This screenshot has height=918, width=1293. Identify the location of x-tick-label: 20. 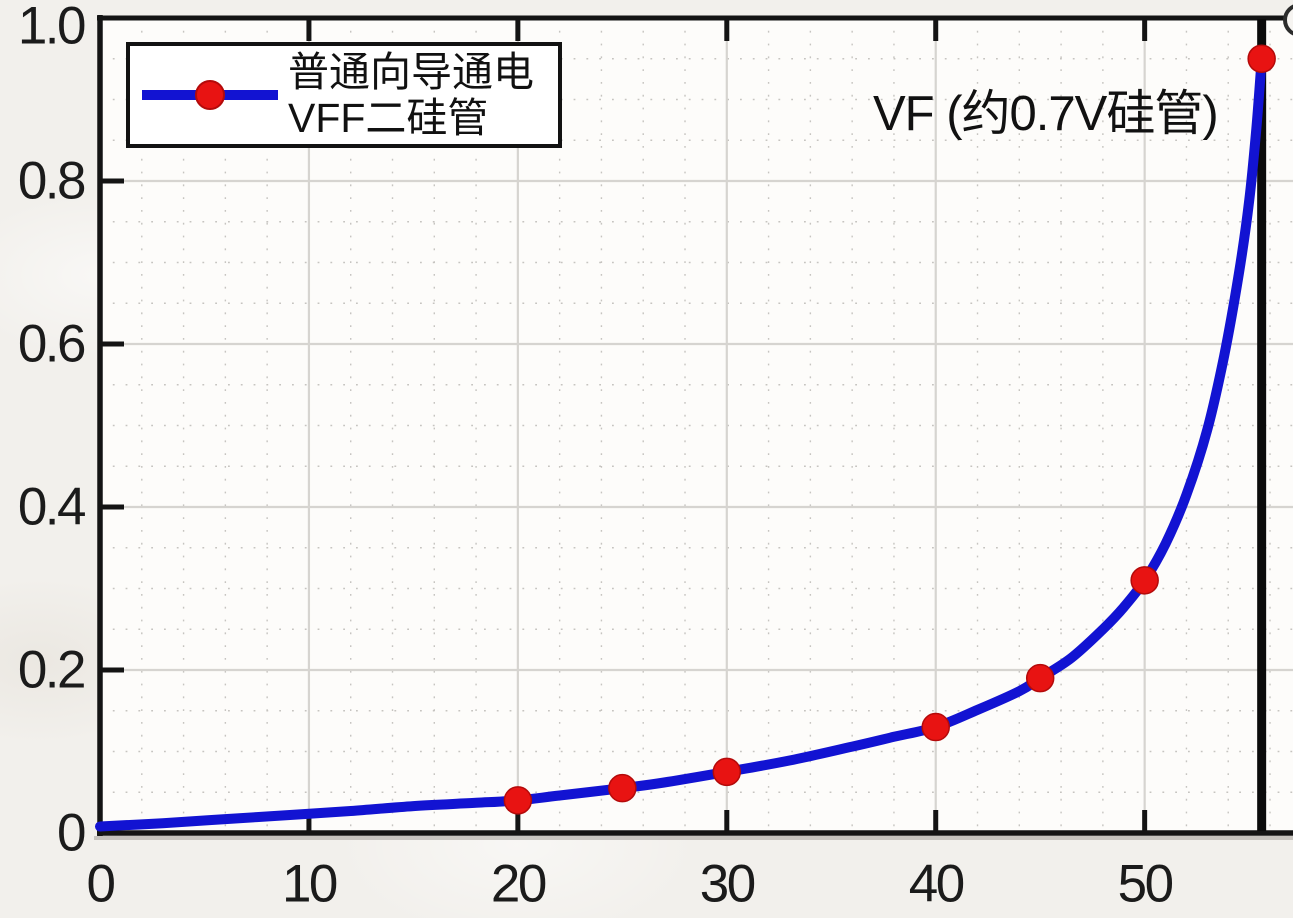
(518, 884).